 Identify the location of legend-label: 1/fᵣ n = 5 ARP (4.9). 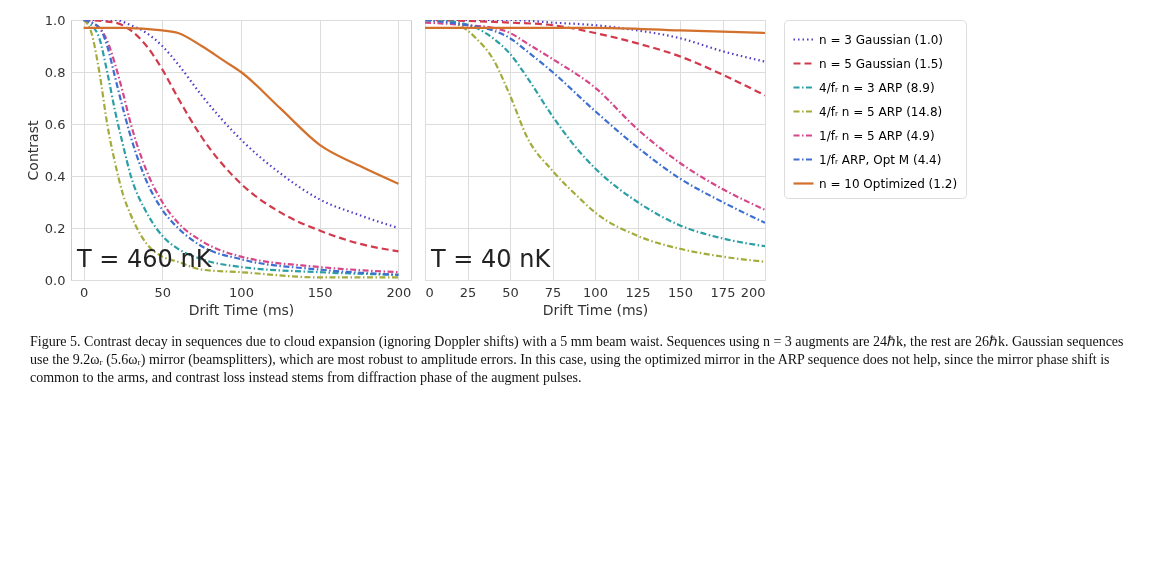
(877, 135).